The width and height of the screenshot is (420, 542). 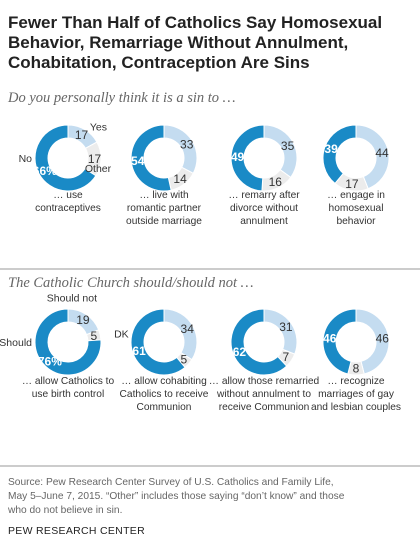 What do you see at coordinates (356, 221) in the screenshot?
I see `caption-line-1-4-3: behavior` at bounding box center [356, 221].